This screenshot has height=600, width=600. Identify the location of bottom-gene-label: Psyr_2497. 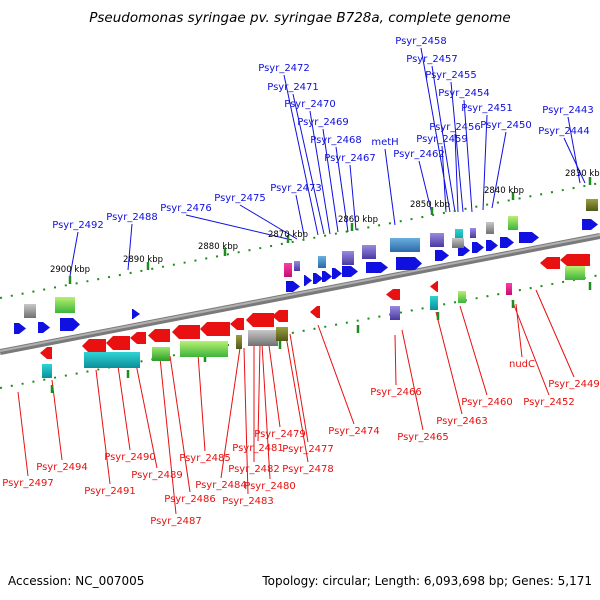
(28, 483).